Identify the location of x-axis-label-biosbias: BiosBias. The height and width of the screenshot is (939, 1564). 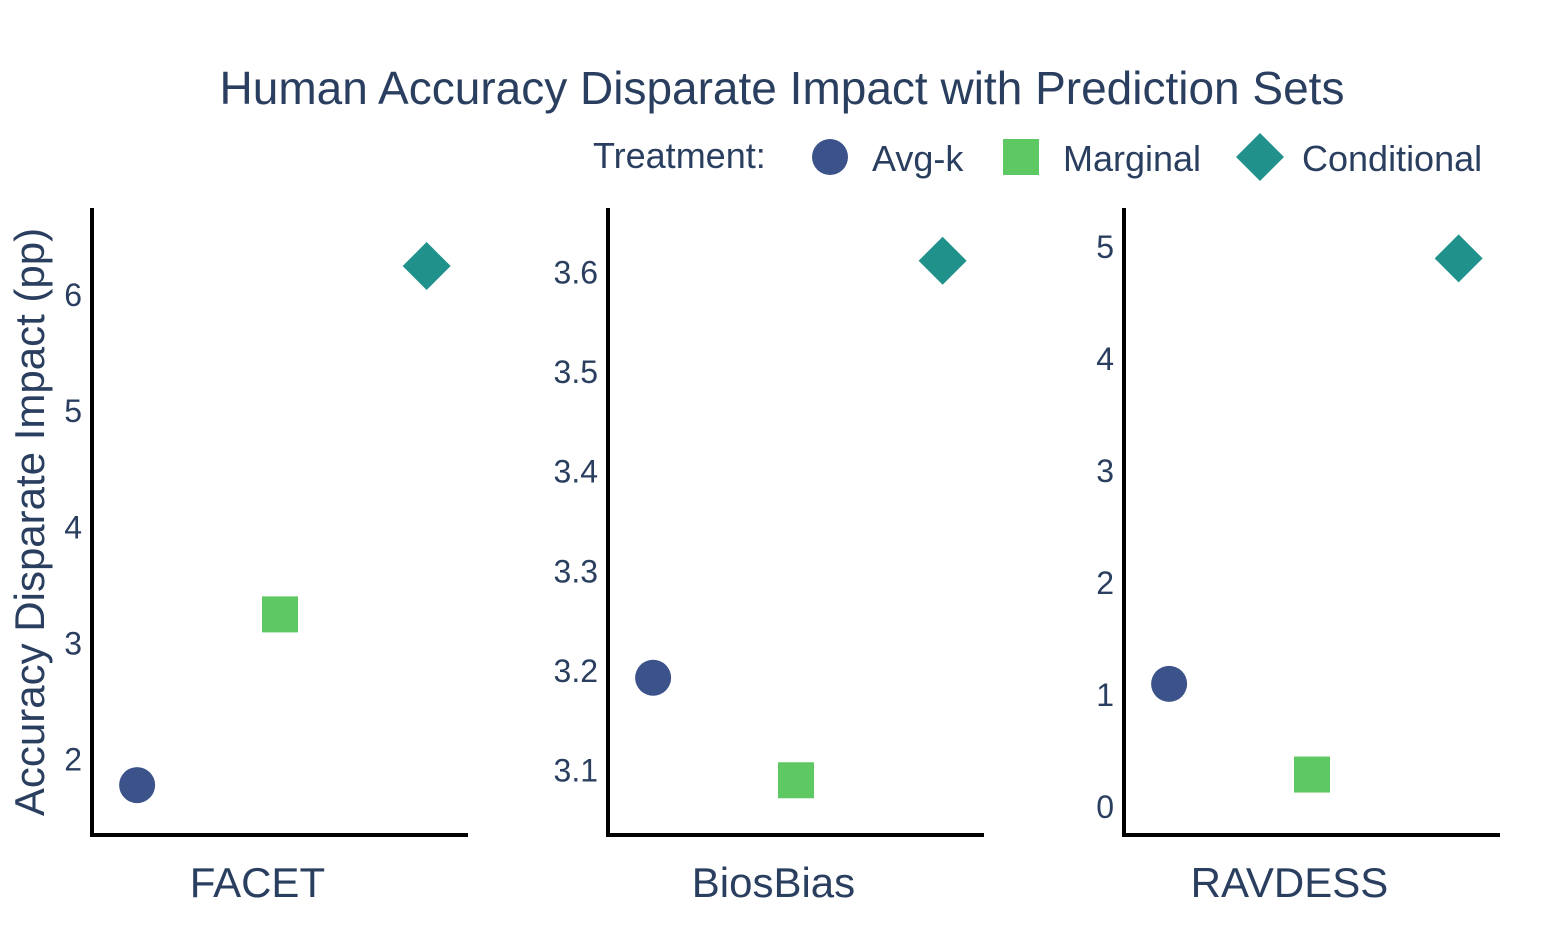
(773, 882).